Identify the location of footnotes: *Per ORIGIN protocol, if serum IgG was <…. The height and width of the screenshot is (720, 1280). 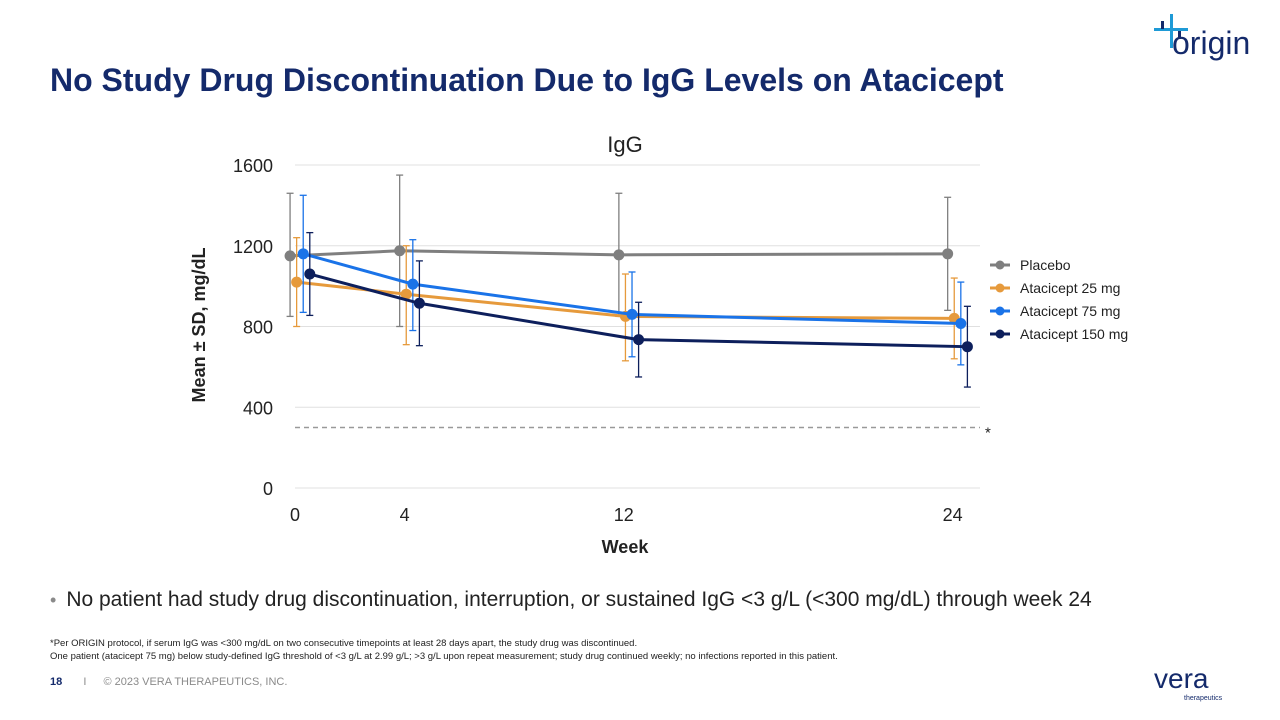
(444, 650).